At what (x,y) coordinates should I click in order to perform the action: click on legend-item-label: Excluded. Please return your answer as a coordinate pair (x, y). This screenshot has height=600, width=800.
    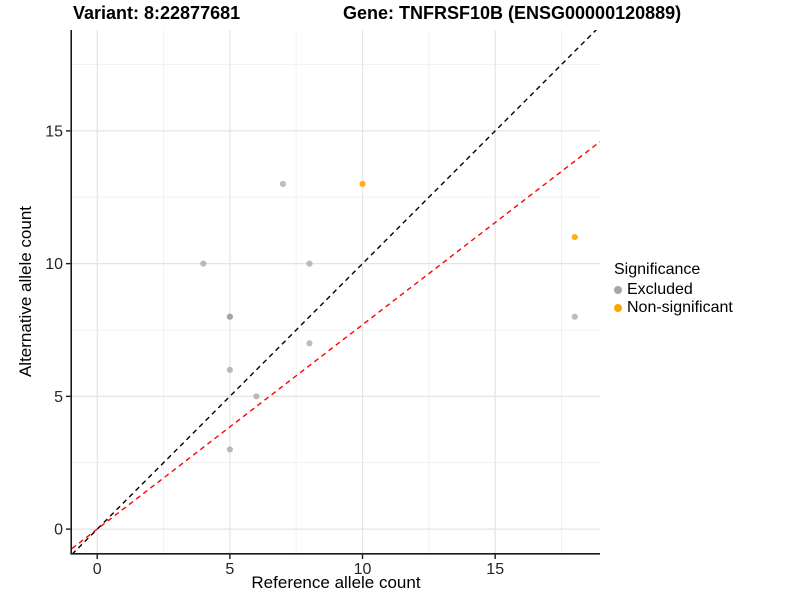
    Looking at the image, I should click on (660, 289).